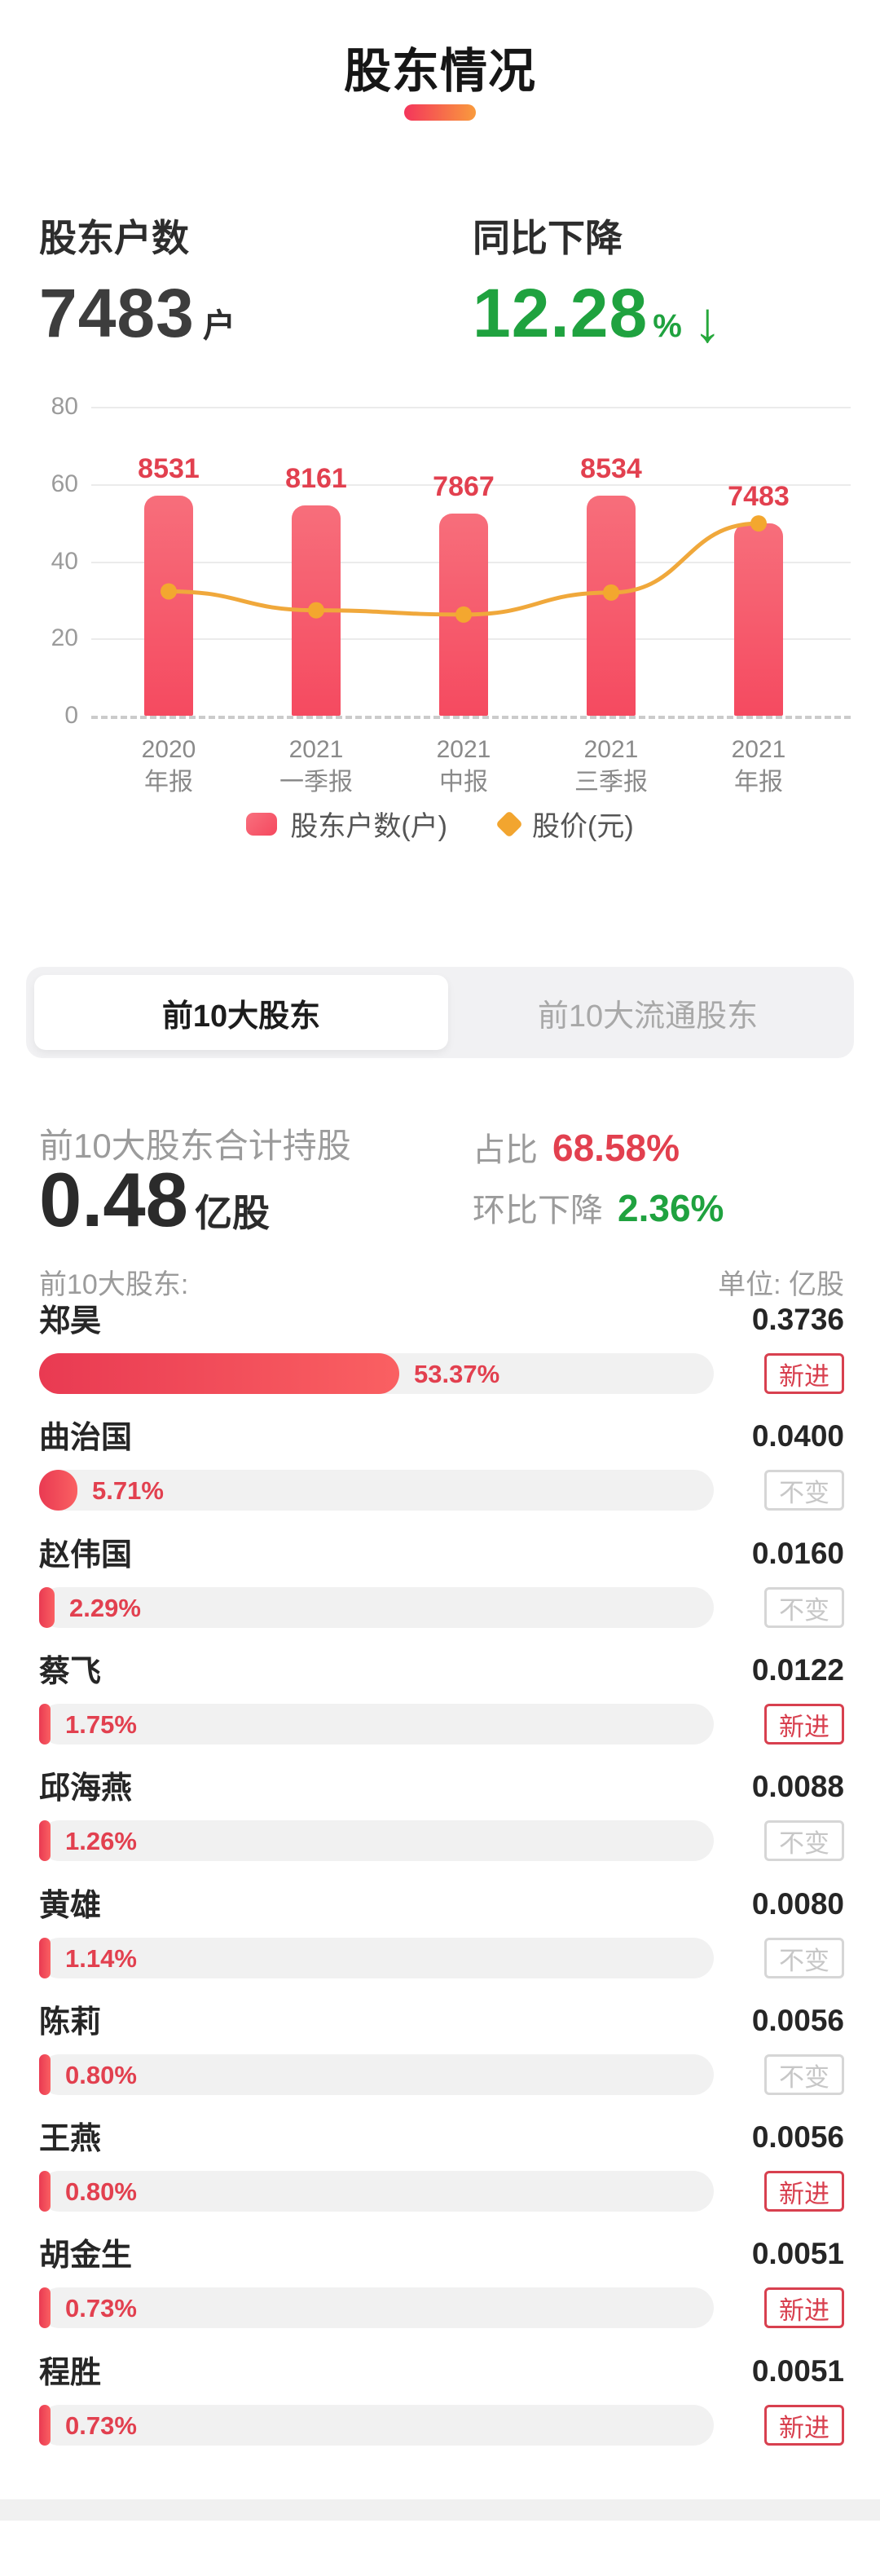 The image size is (880, 2576). What do you see at coordinates (86, 2256) in the screenshot?
I see `shareholder-name: 胡金生` at bounding box center [86, 2256].